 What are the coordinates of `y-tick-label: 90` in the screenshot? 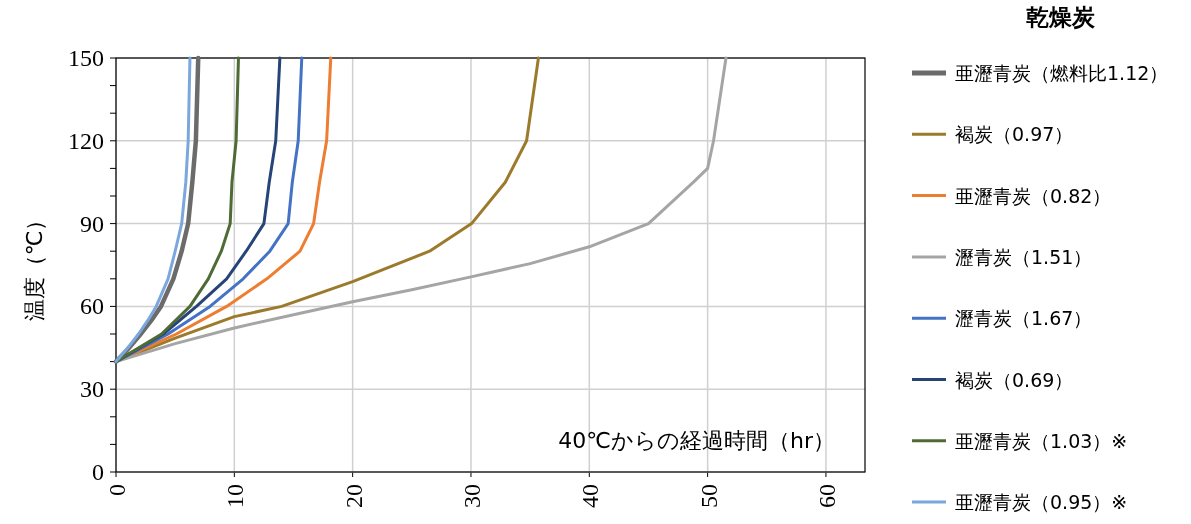 It's located at (92, 223).